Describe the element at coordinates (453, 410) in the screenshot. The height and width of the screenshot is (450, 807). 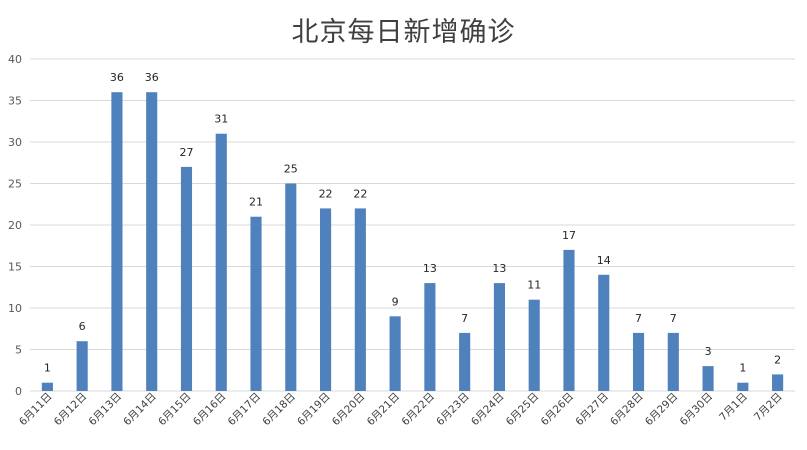
I see `x-category-label: 6月23日` at that location.